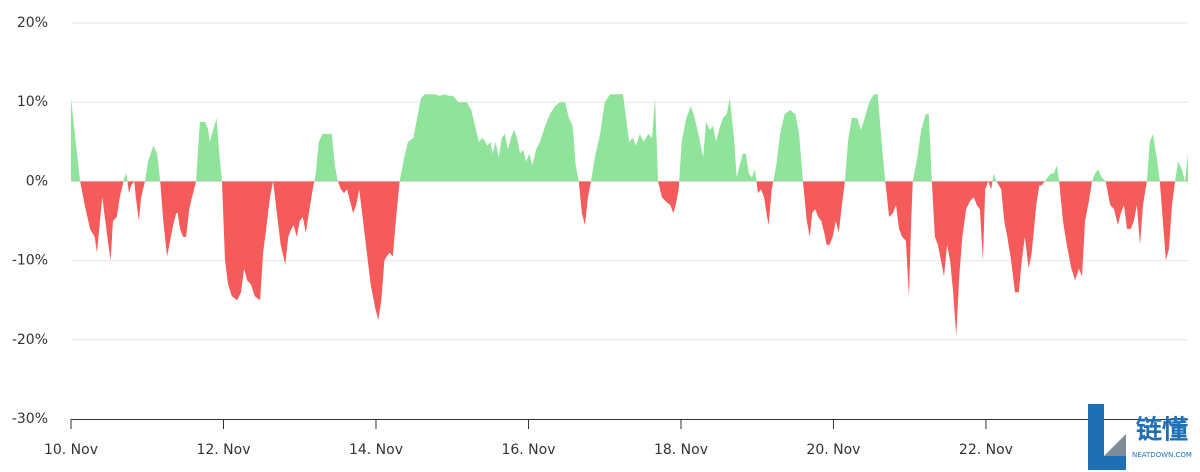 The height and width of the screenshot is (472, 1200). What do you see at coordinates (833, 450) in the screenshot?
I see `x-tick-label: 20. Nov` at bounding box center [833, 450].